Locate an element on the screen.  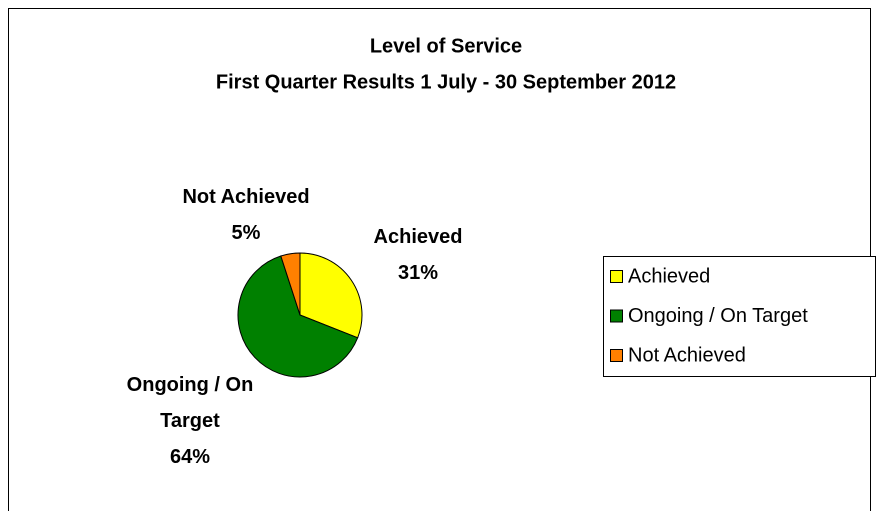
data-label-category: Not Achieved is located at coordinates (246, 197).